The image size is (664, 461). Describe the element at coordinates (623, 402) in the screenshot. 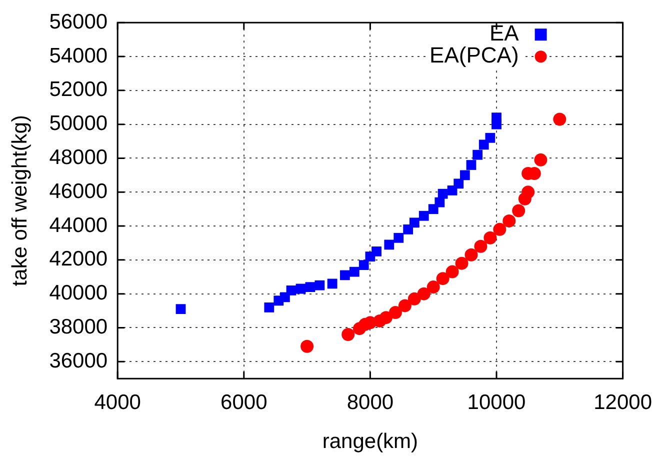

I see `x-tick-label: 12000` at that location.